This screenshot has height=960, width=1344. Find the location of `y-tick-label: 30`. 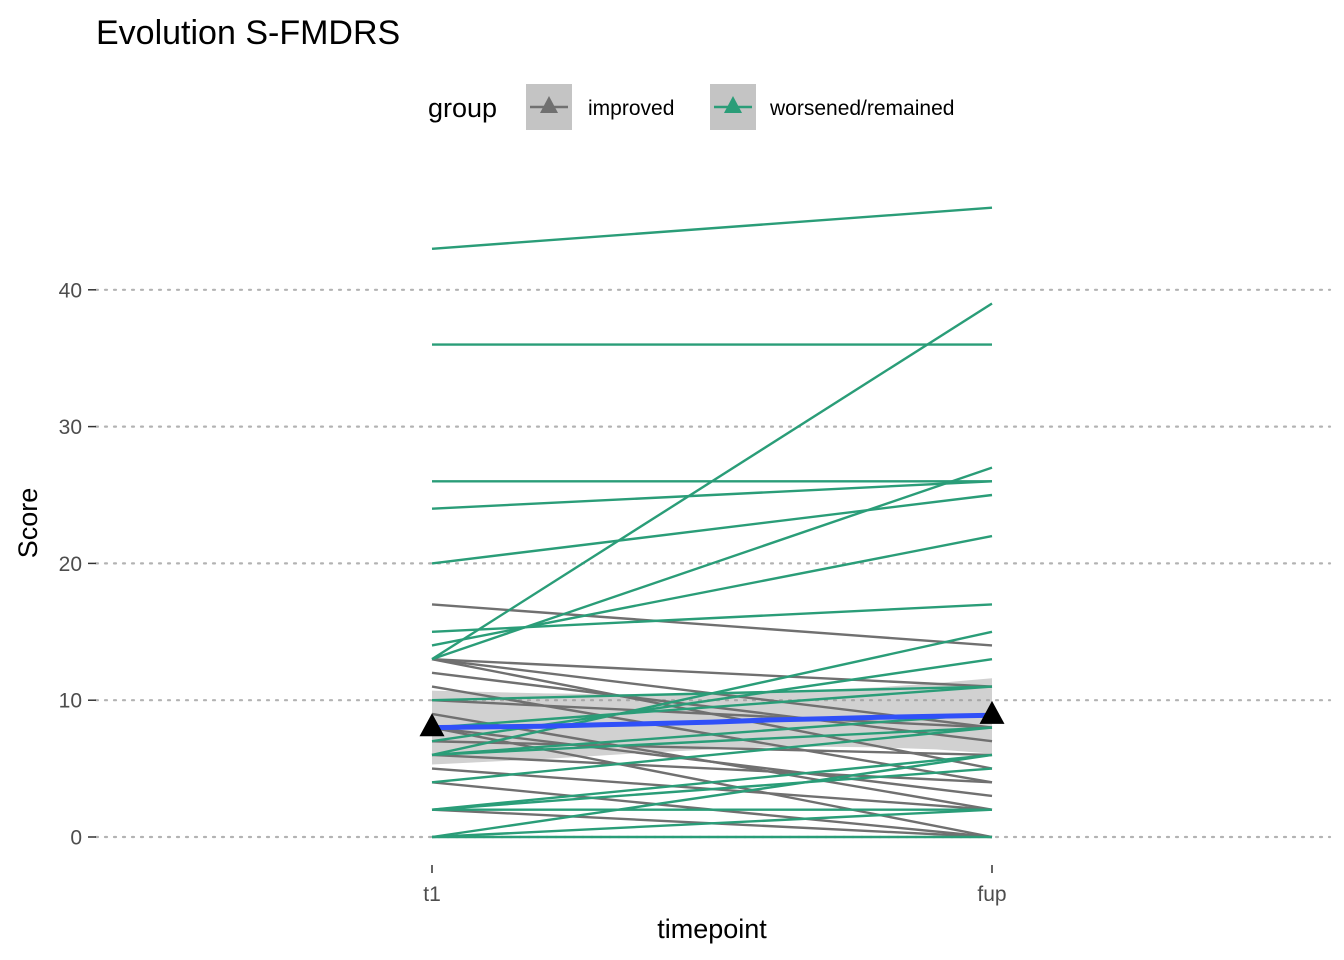

y-tick-label: 30 is located at coordinates (70, 427).